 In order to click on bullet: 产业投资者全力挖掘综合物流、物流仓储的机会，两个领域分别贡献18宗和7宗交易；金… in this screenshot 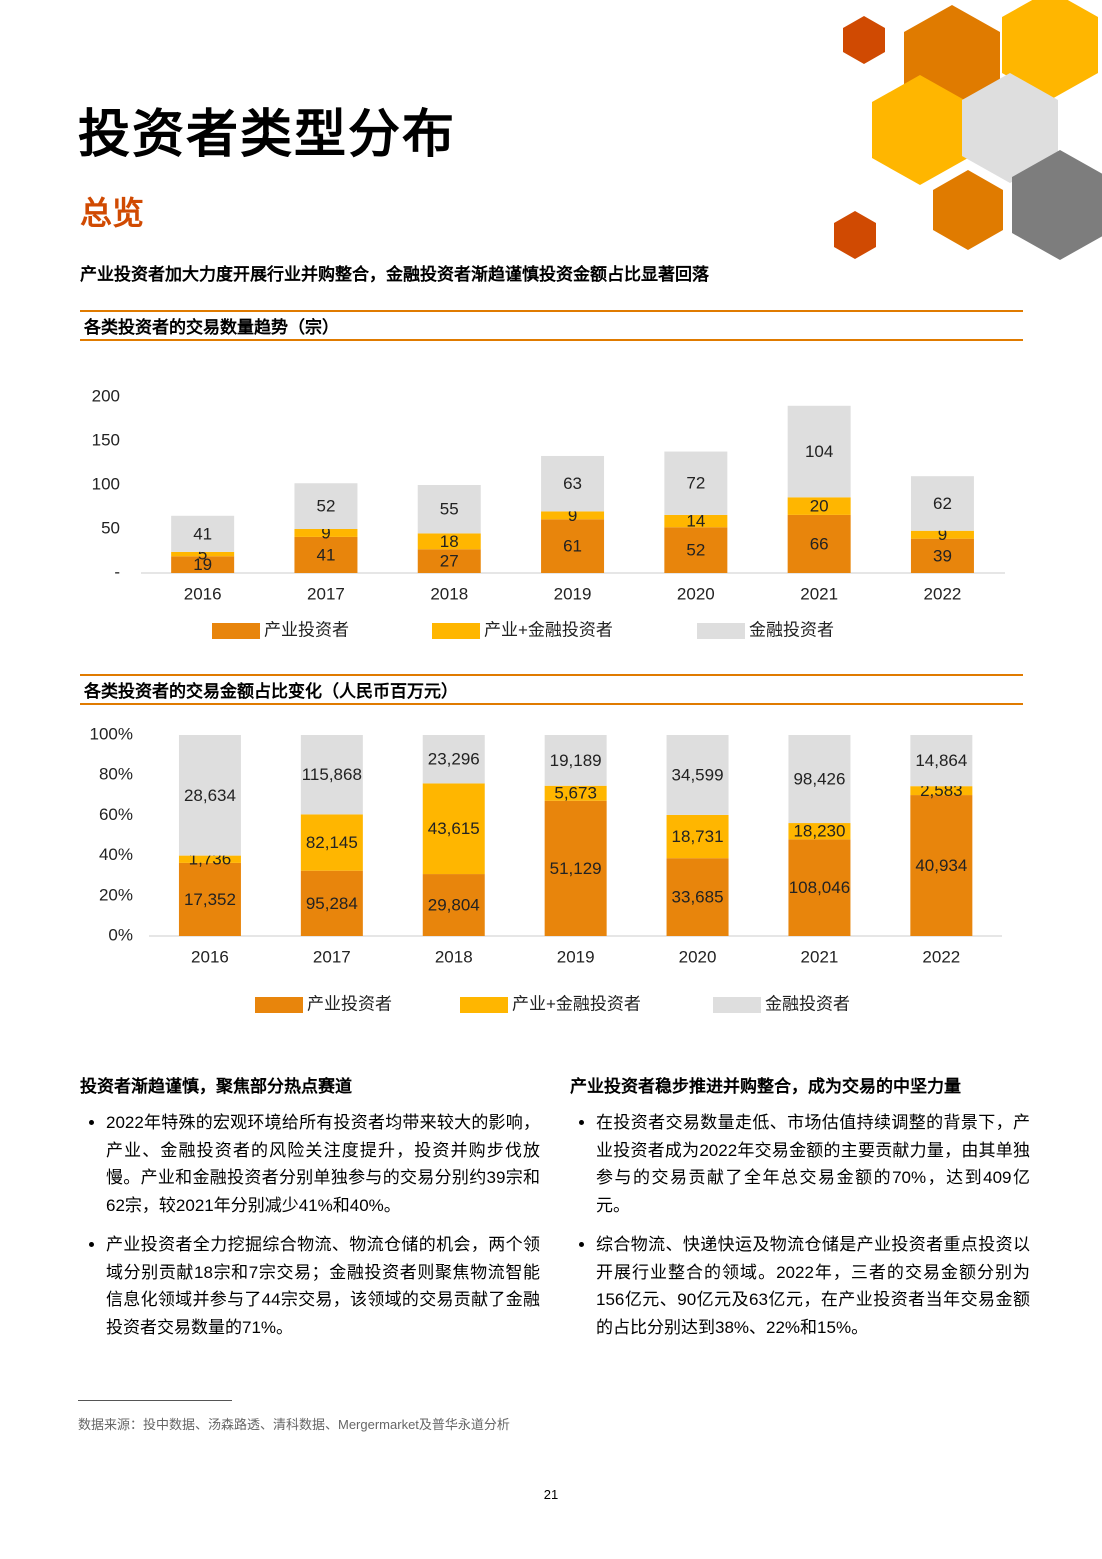, I will do `click(323, 1286)`.